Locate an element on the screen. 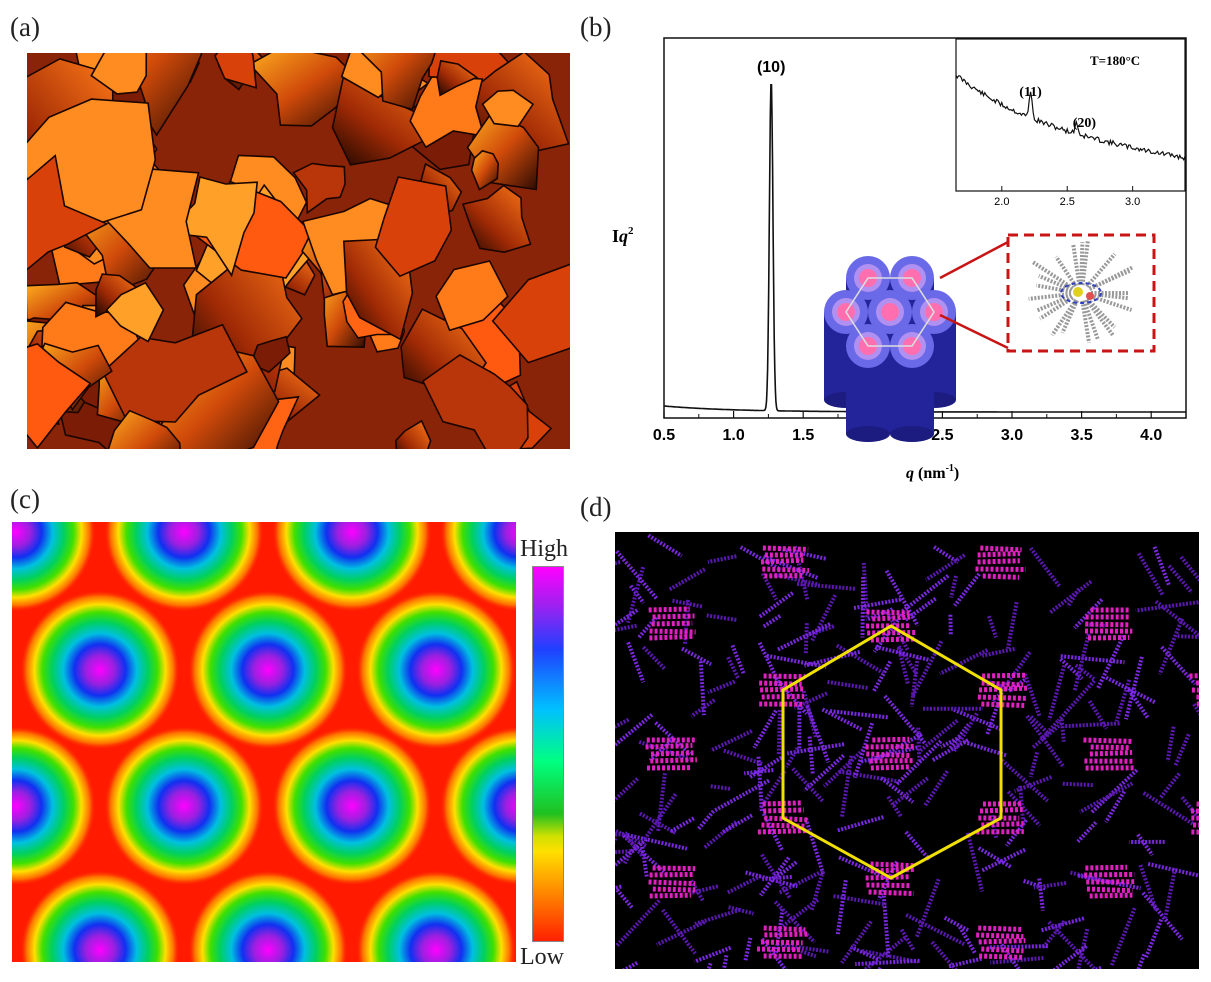 The image size is (1211, 982). y-axis-label: Iq2 is located at coordinates (623, 235).